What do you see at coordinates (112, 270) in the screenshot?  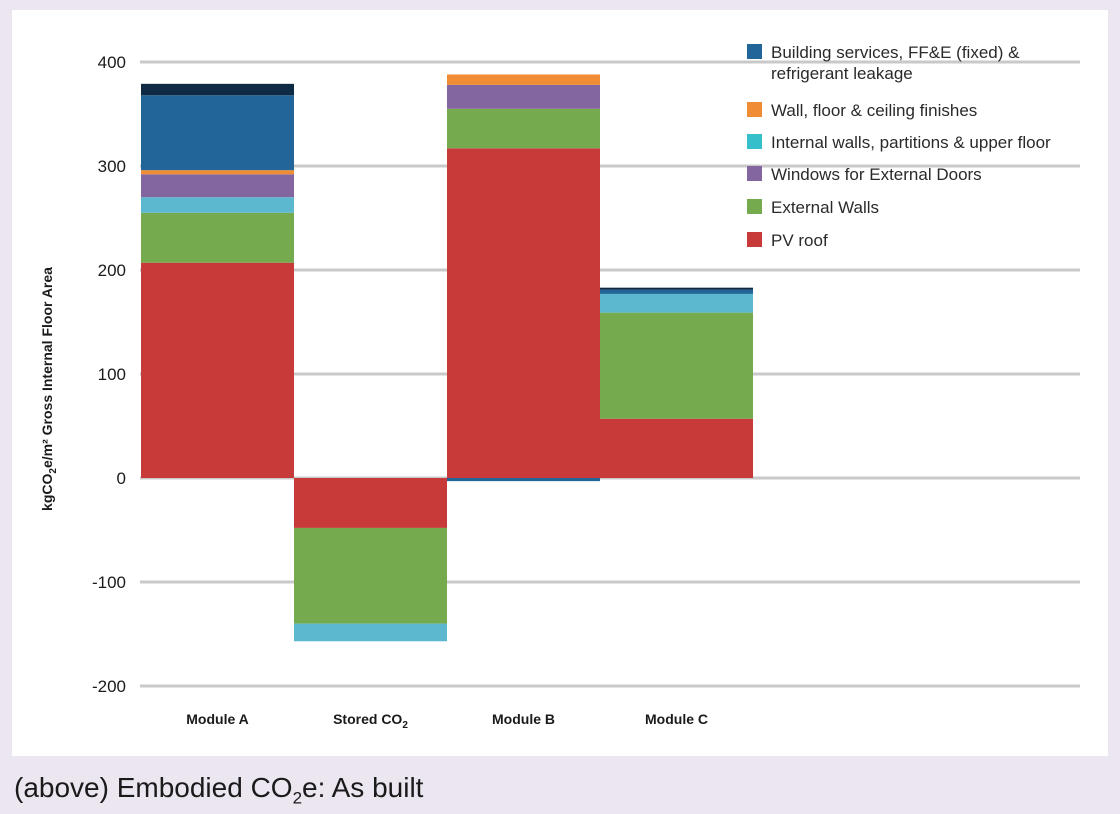 I see `y-tick-label: 200` at bounding box center [112, 270].